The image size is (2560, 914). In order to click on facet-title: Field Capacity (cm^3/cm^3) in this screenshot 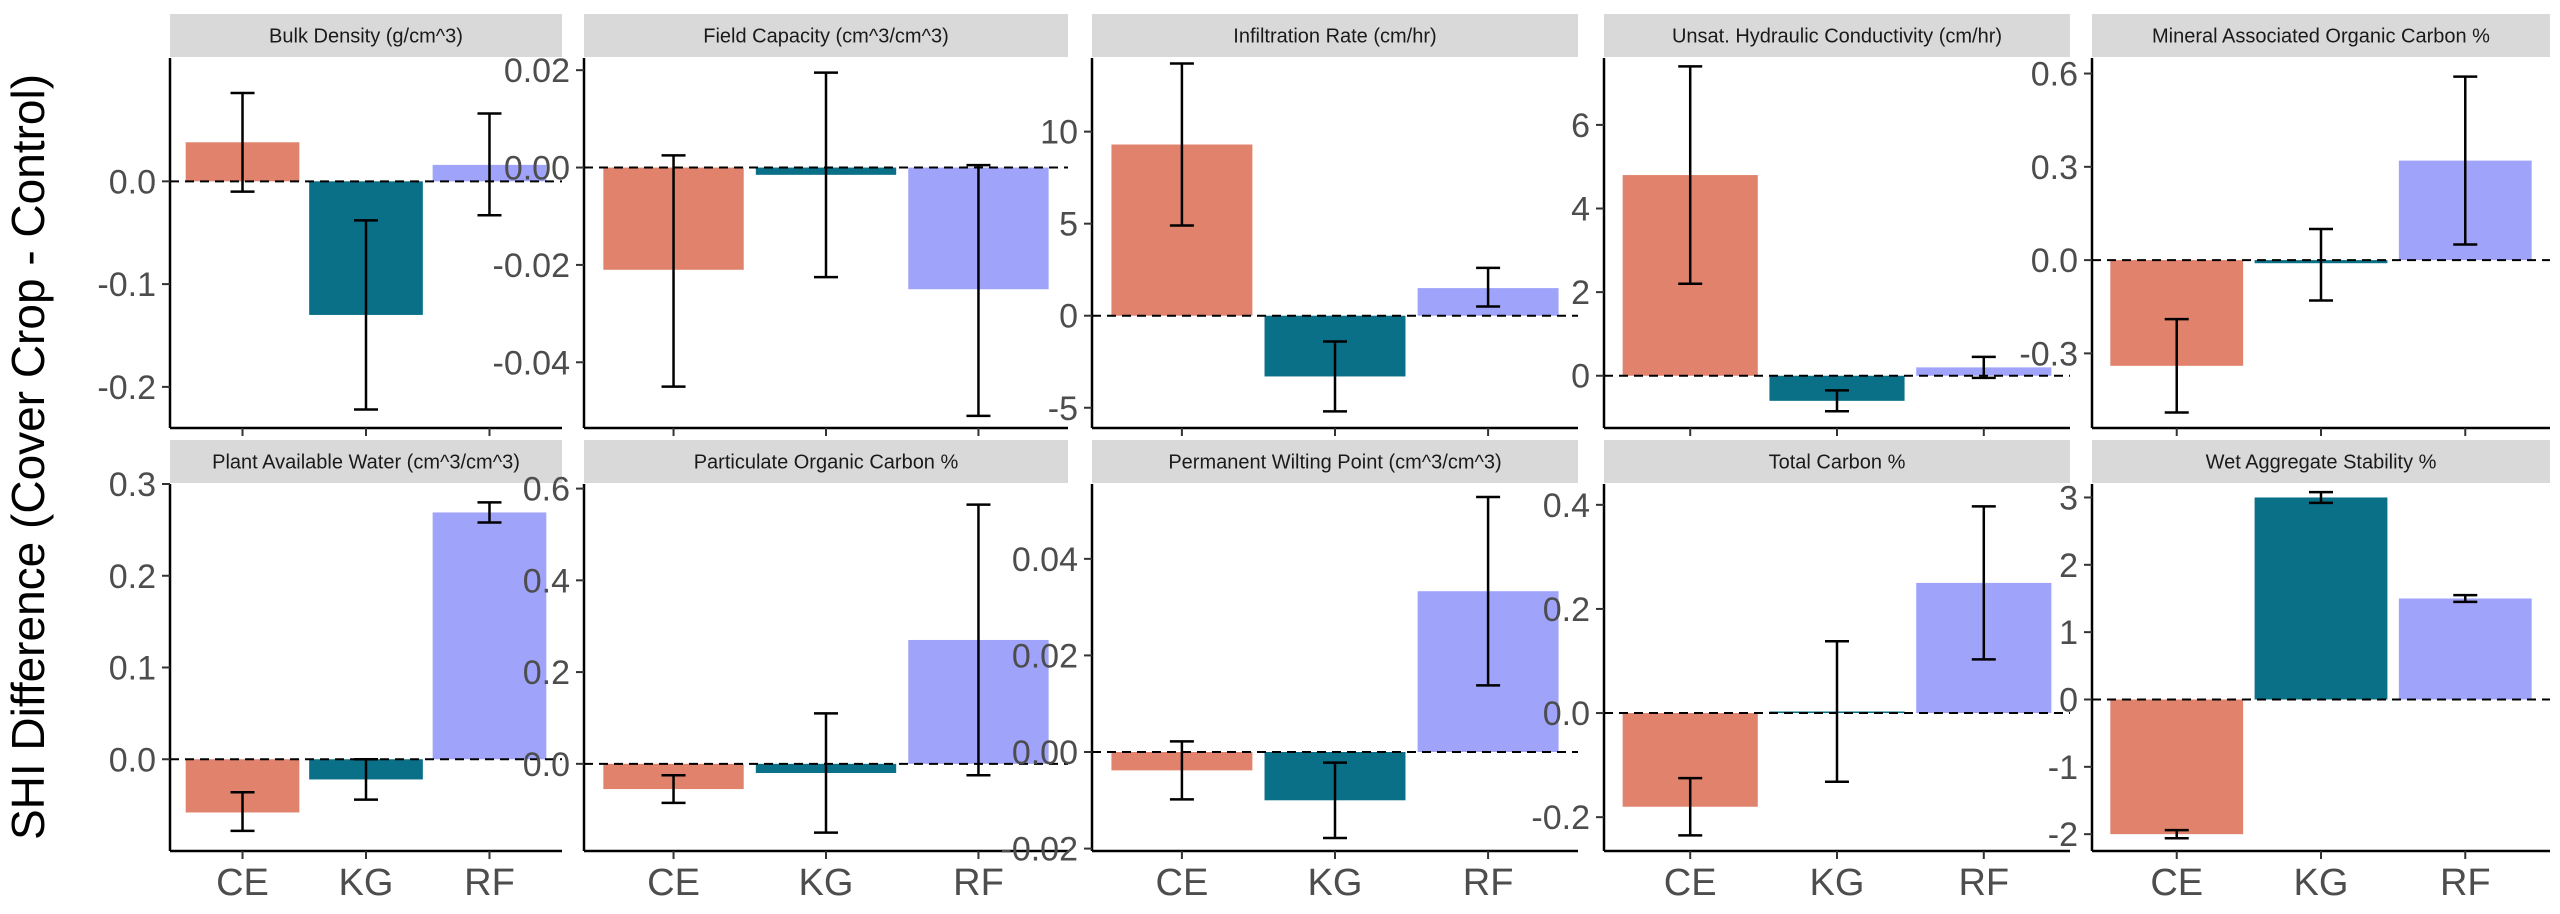, I will do `click(826, 37)`.